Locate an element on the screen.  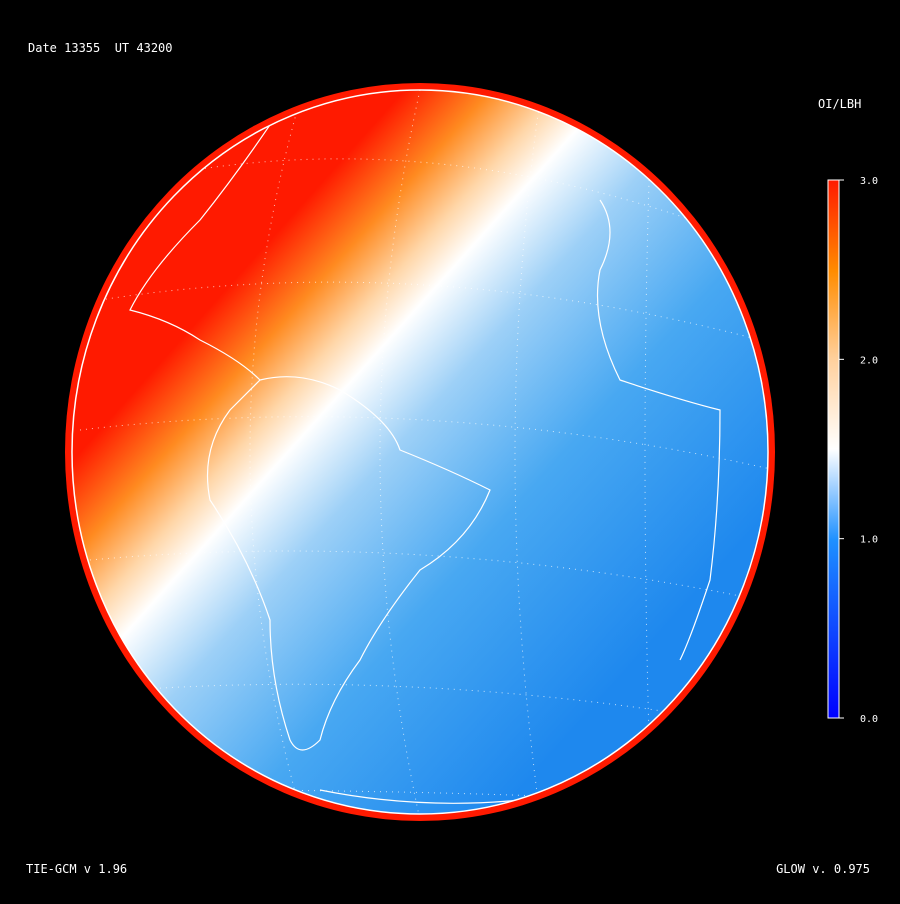
colorbar-ramp is located at coordinates (833, 449).